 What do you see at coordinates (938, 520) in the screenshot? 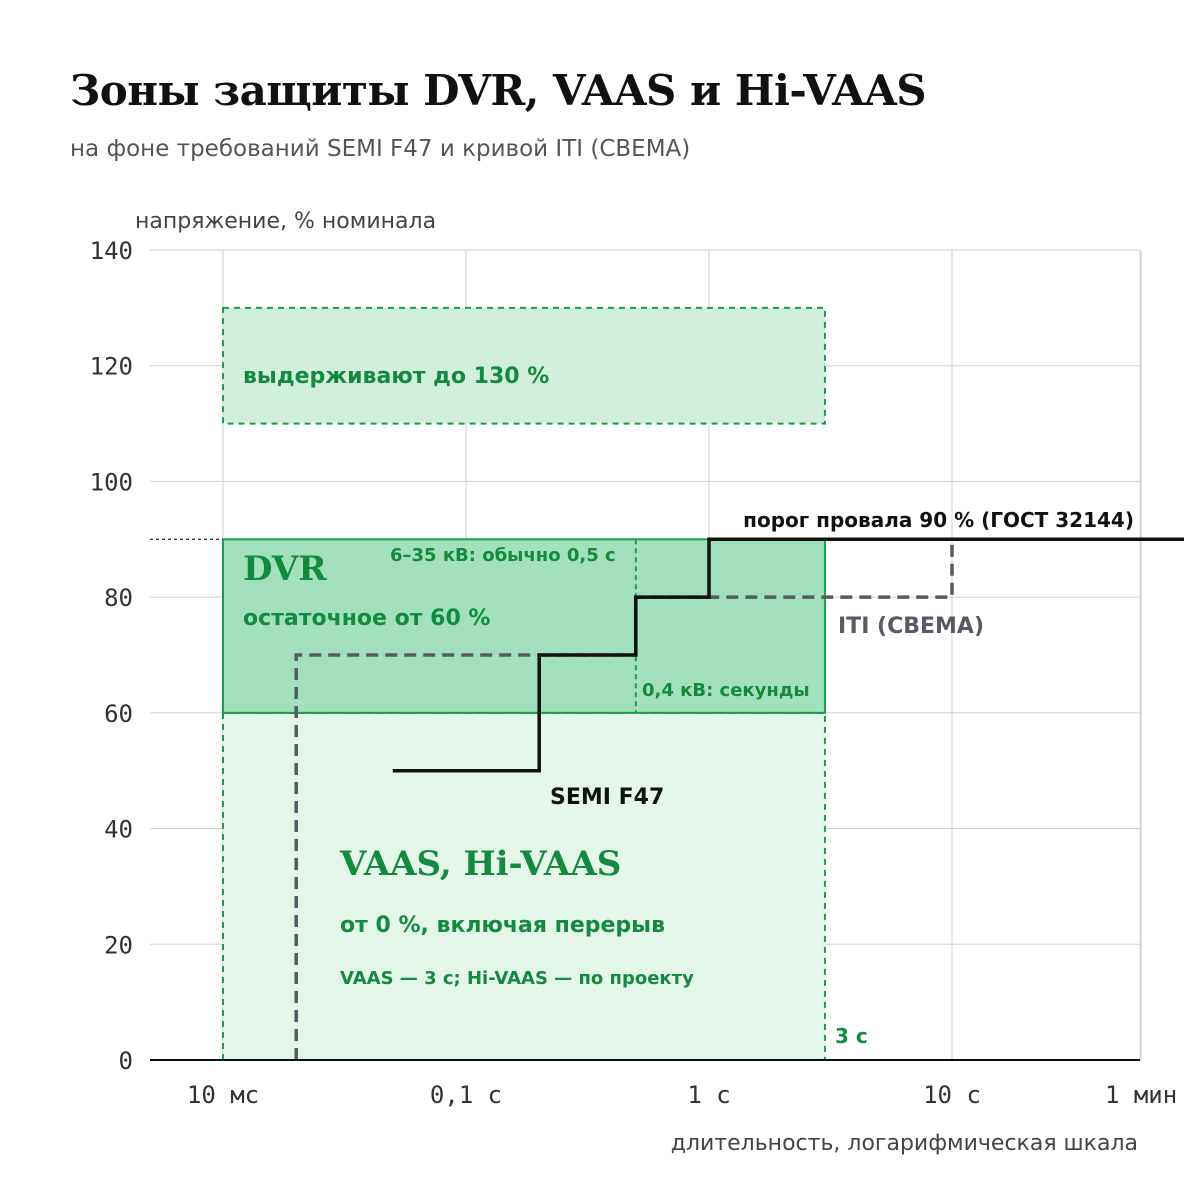
I see `threshold-label: порог провала 90 % (ГОСТ 32144)` at bounding box center [938, 520].